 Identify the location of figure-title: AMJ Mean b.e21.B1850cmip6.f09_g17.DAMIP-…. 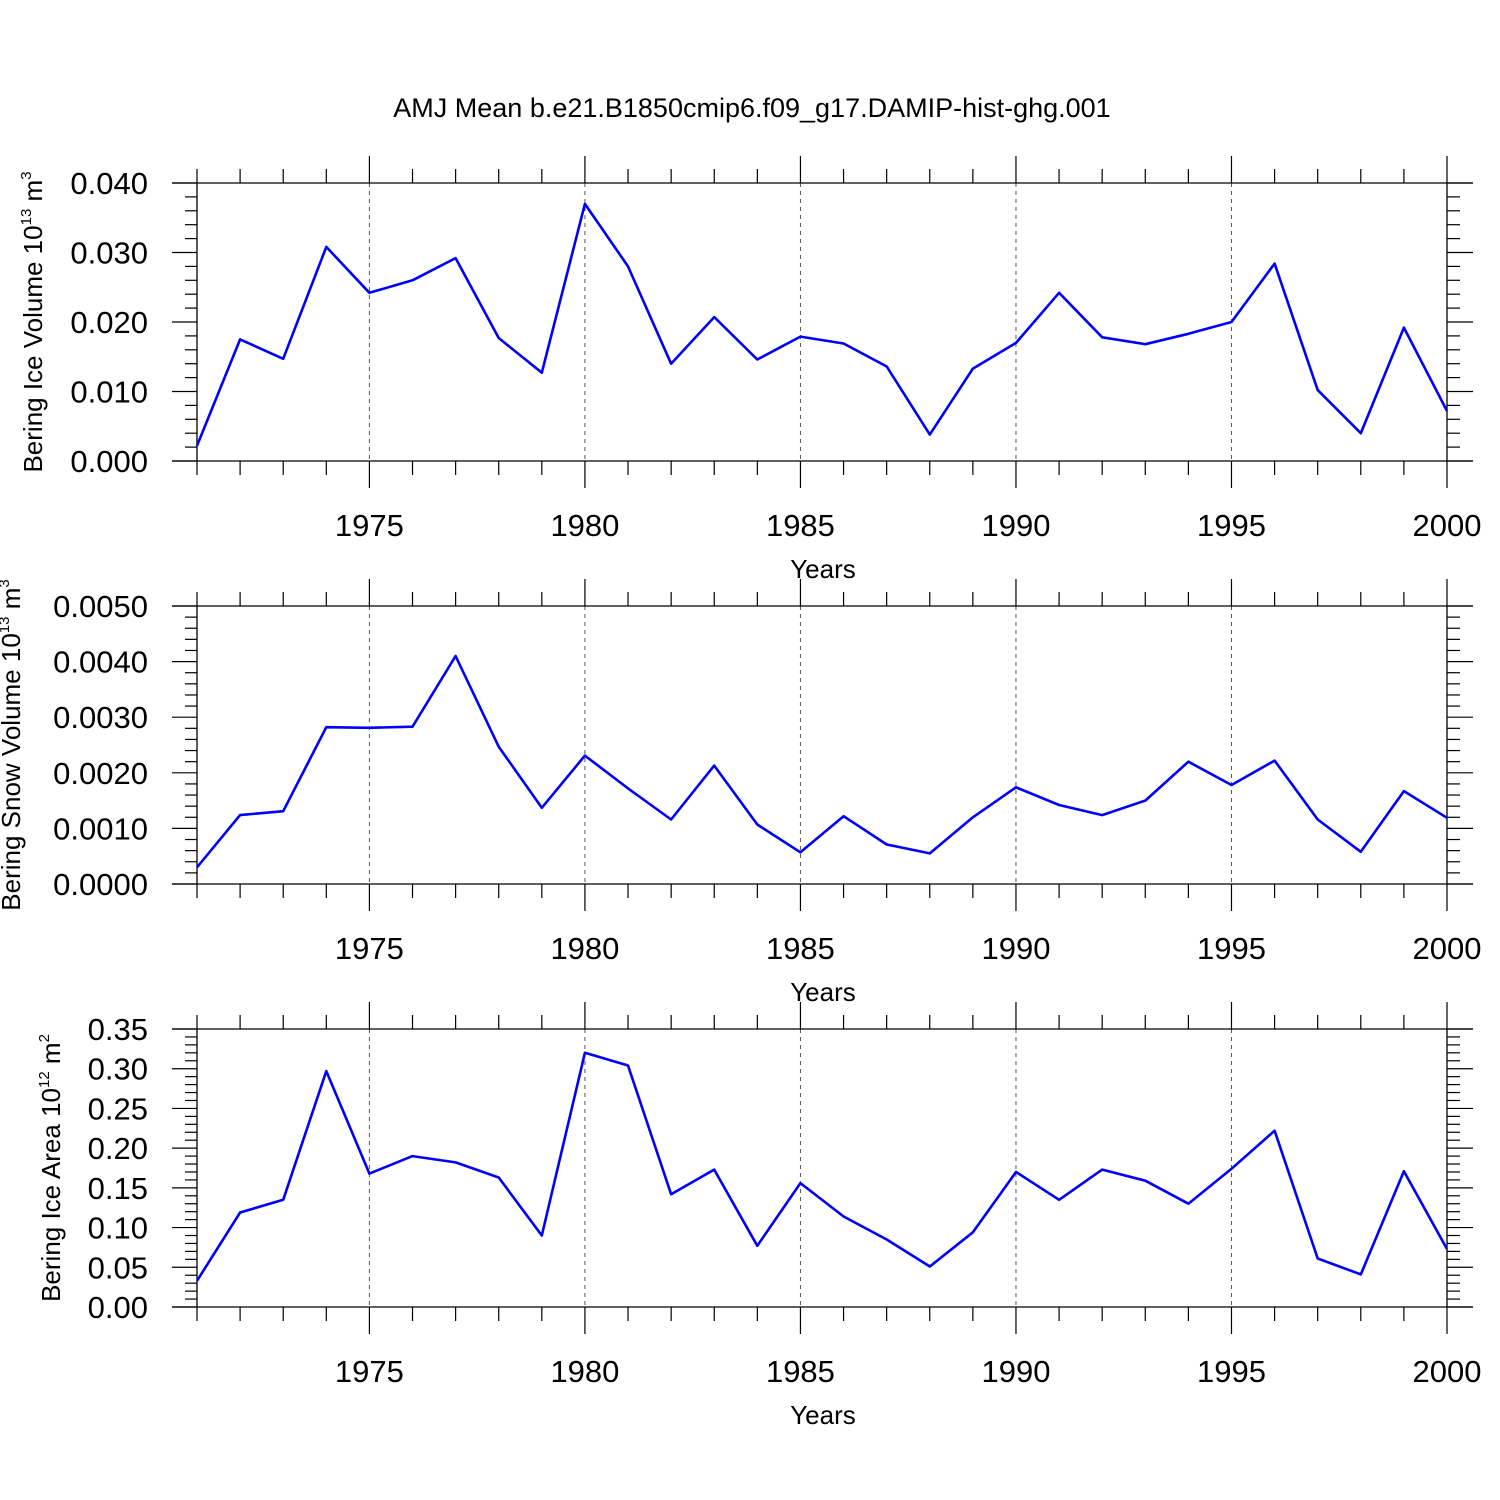
(751, 108).